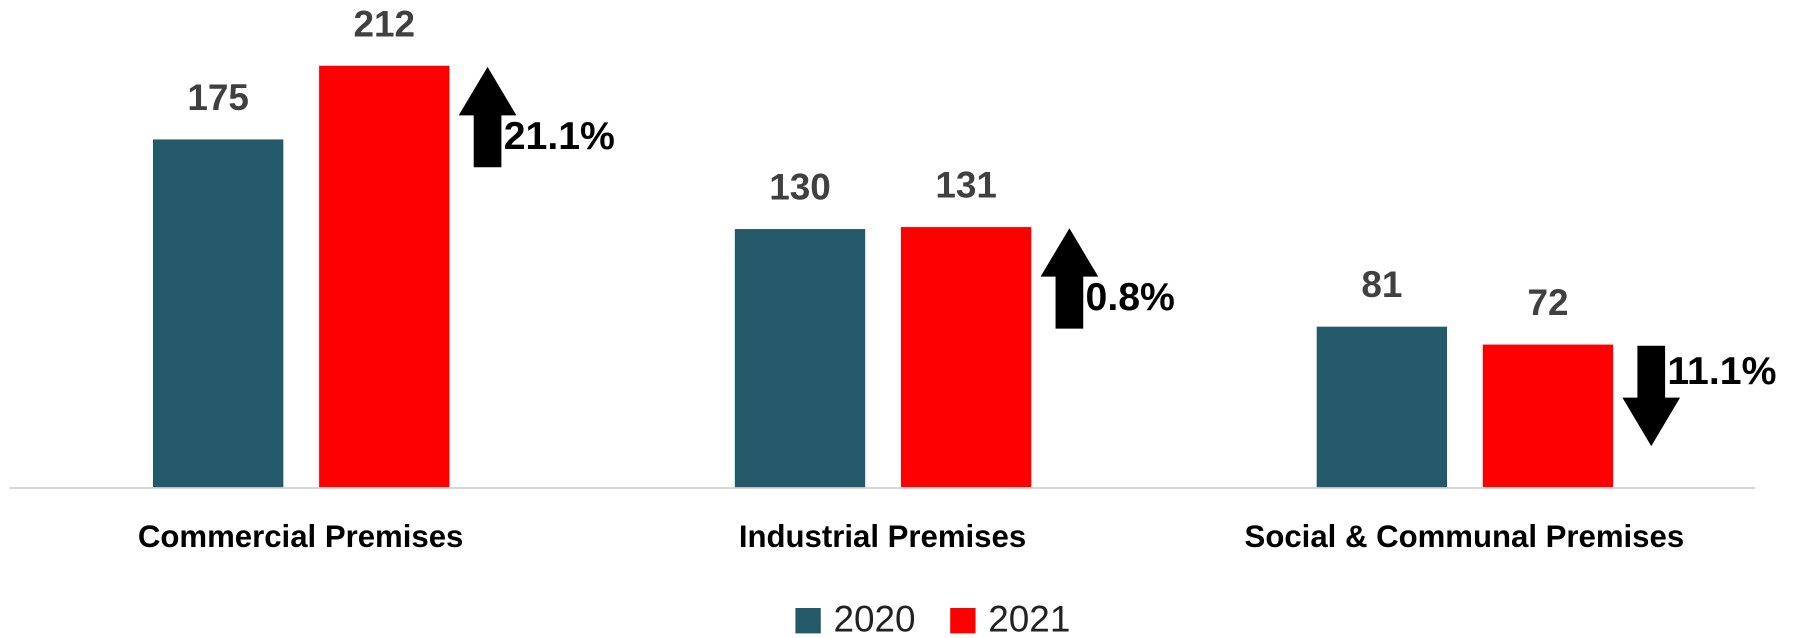 This screenshot has width=1810, height=638. What do you see at coordinates (300, 536) in the screenshot?
I see `x-tick-label: Commercial Premises` at bounding box center [300, 536].